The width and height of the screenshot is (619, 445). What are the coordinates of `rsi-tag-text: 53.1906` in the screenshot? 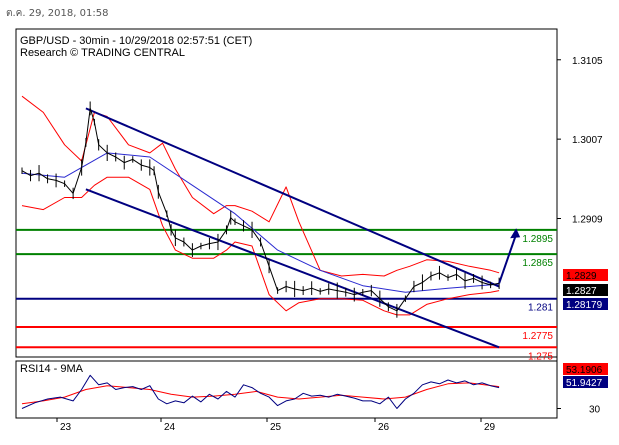 It's located at (584, 370).